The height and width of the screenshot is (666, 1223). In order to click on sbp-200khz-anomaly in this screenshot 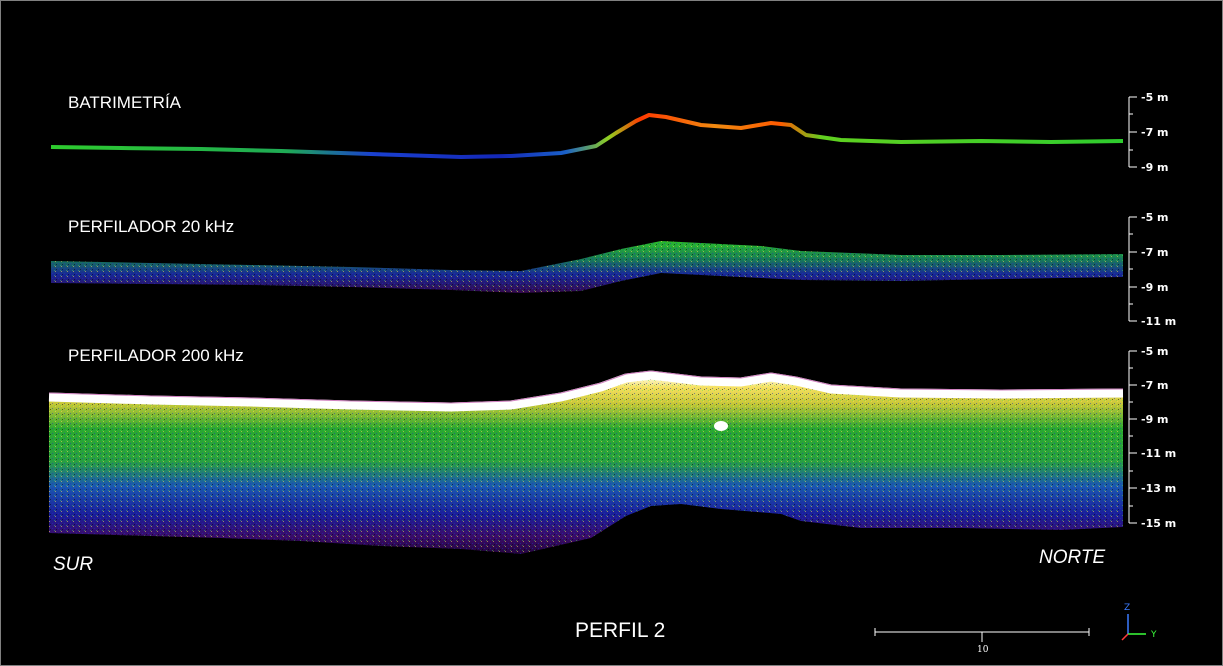, I will do `click(721, 426)`.